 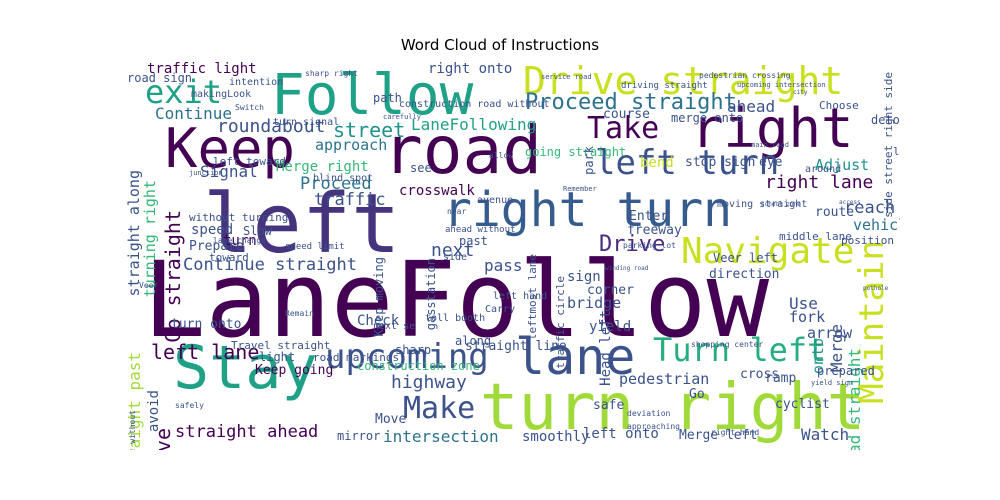 What do you see at coordinates (247, 432) in the screenshot?
I see `word-straight-ahead: straight ahead` at bounding box center [247, 432].